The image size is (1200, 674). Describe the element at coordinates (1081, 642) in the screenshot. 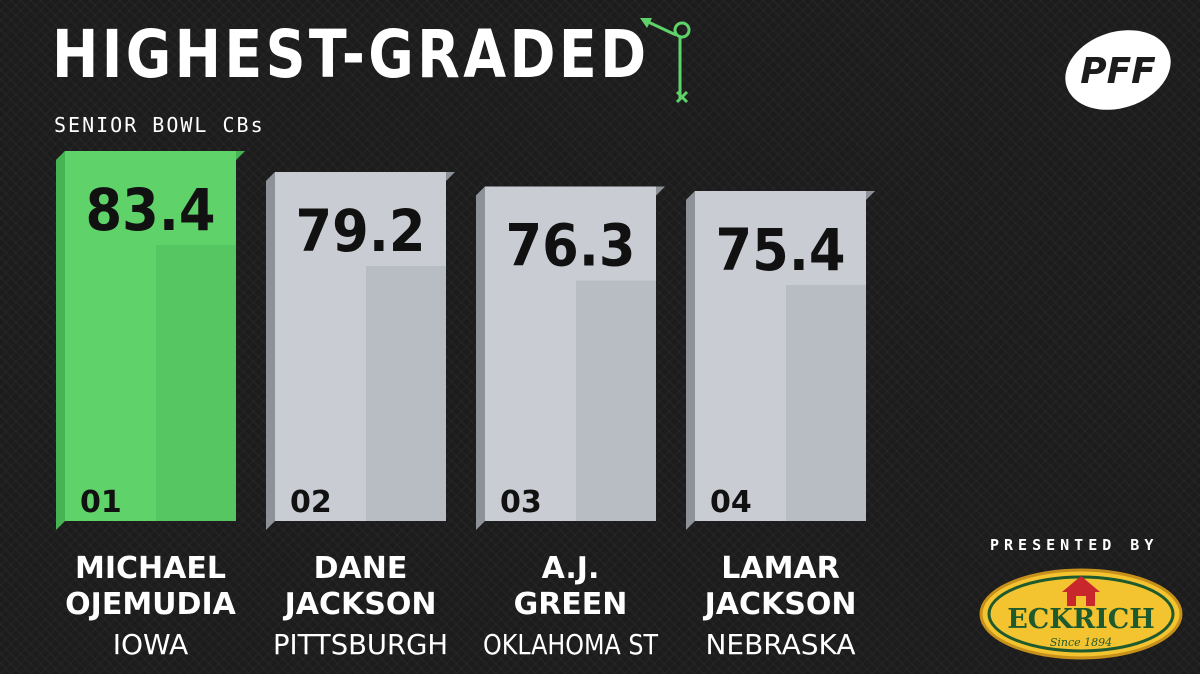

I see `eckrich-tagline: Since 1894` at that location.